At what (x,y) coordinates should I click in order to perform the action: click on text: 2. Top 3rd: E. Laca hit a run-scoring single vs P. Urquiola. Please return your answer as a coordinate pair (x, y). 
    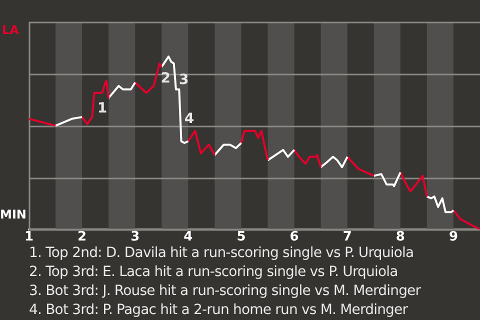
    Looking at the image, I should click on (214, 272).